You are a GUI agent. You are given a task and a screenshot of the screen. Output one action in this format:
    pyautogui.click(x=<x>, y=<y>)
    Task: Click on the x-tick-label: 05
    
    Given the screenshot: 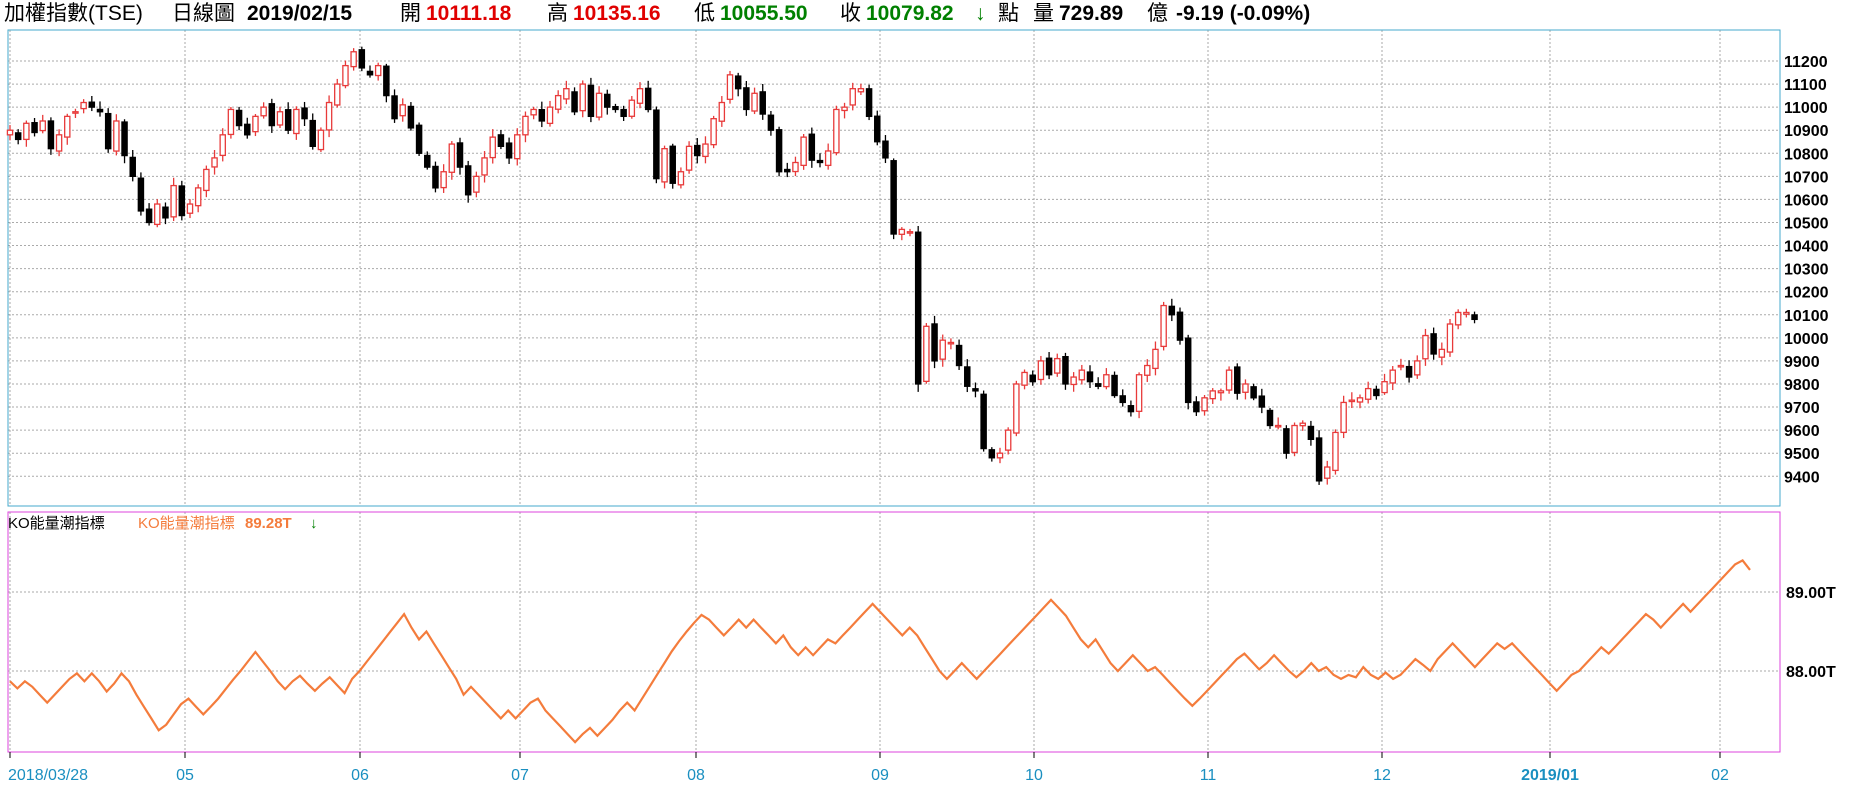 What is the action you would take?
    pyautogui.click(x=185, y=775)
    